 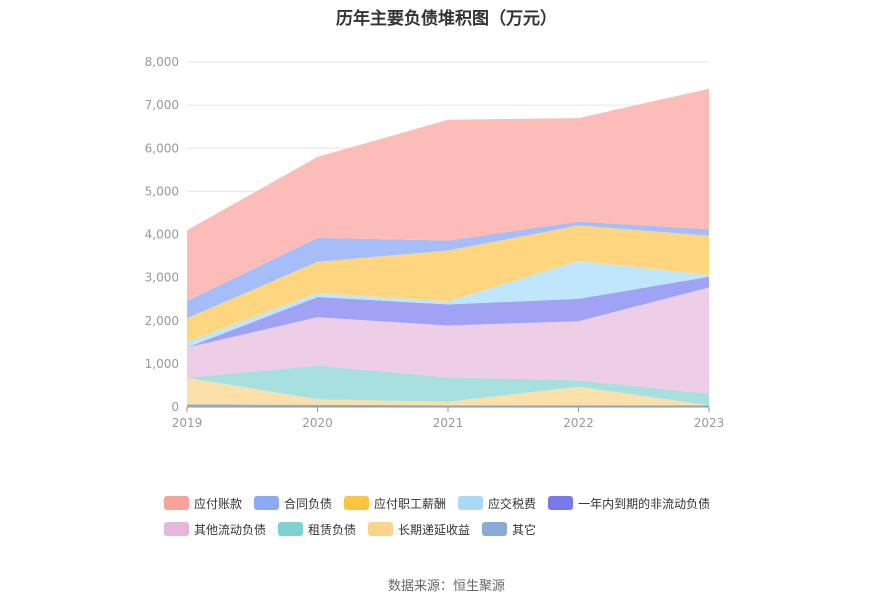 I want to click on x-tick-label: 2020, so click(x=317, y=423).